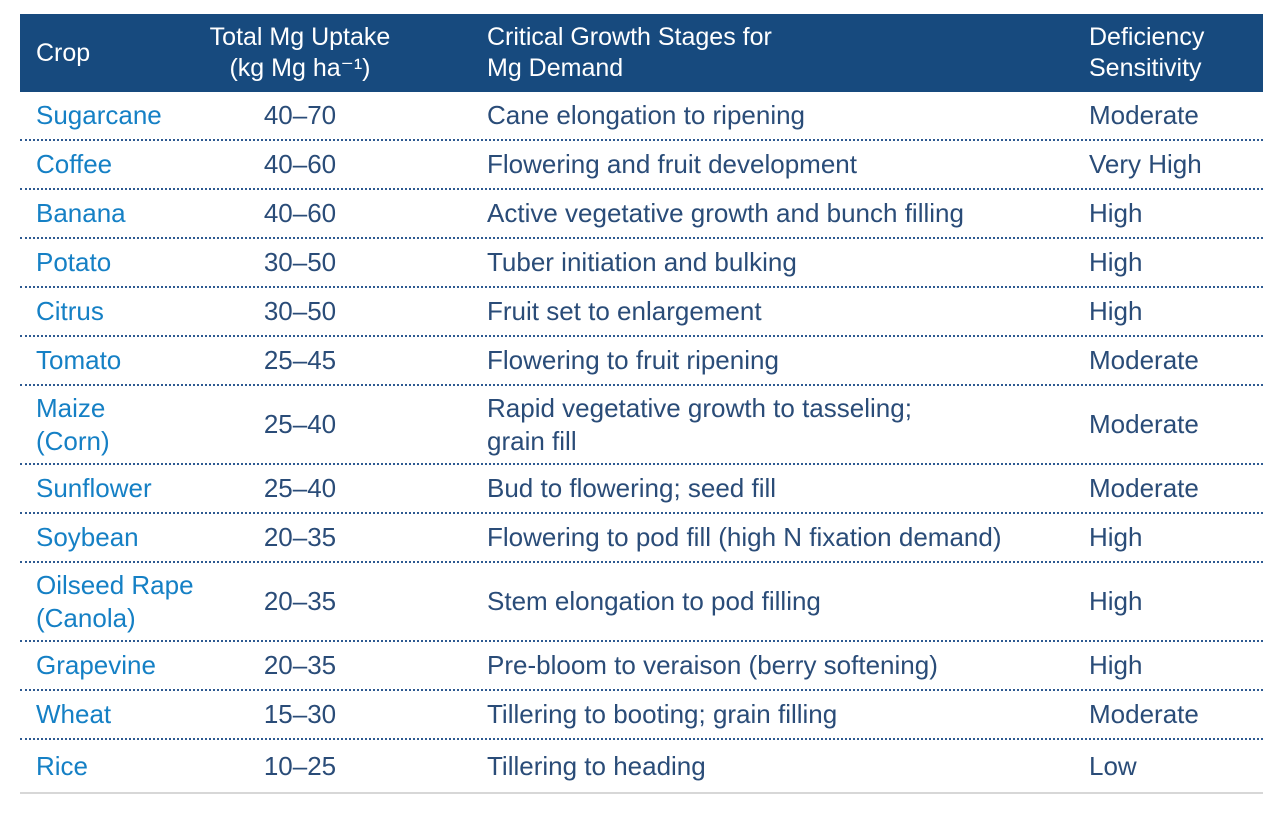  I want to click on stages-cell: Pre-bloom to veraison (berry softening), so click(712, 665).